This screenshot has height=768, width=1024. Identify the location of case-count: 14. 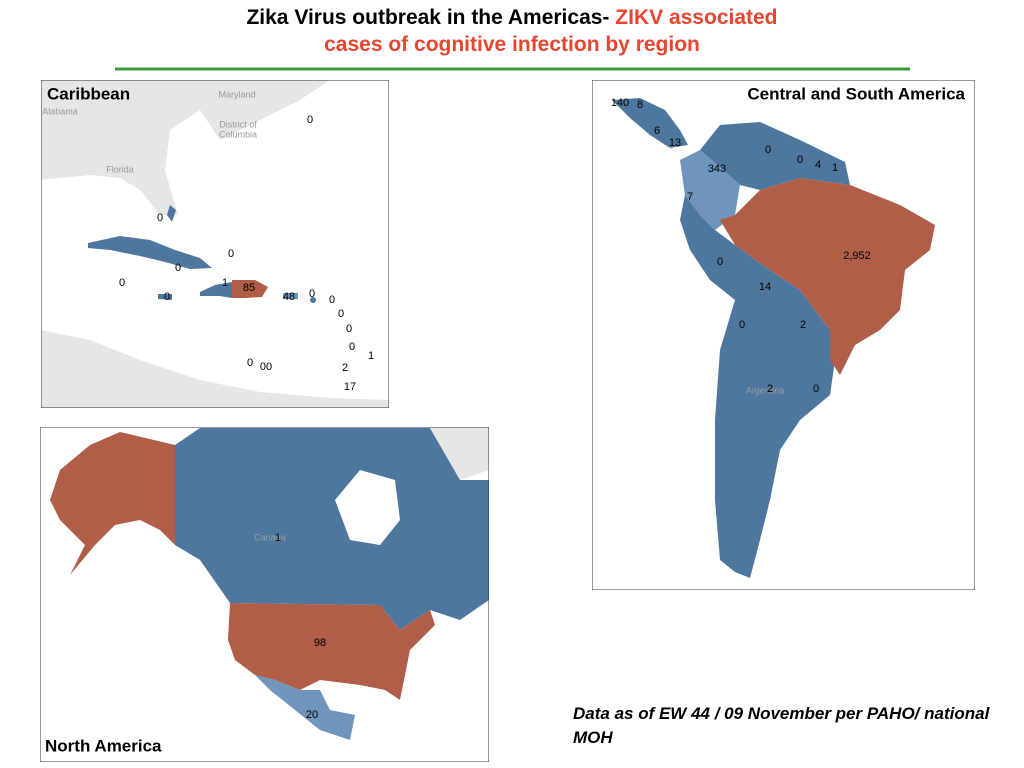
(765, 287).